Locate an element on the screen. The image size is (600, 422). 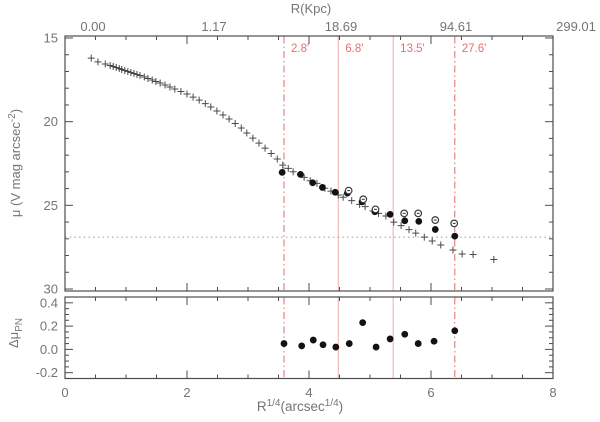
residual-tick-label: 0.4 is located at coordinates (49, 302).